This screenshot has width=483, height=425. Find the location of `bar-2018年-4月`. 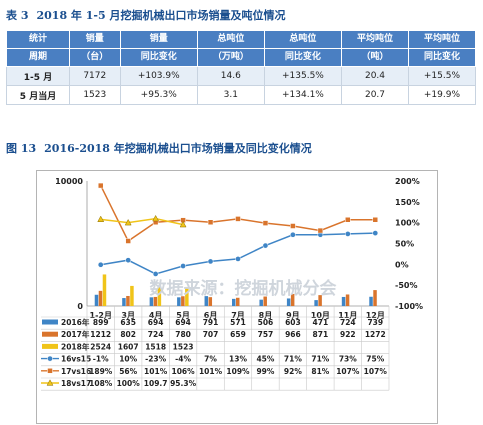

bar-2018年-4月 is located at coordinates (159, 296).